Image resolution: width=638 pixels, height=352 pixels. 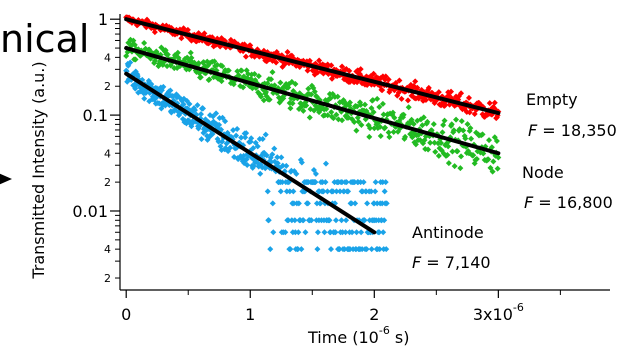 I want to click on finesse-label-antinode: F = 7,140, so click(x=451, y=262).